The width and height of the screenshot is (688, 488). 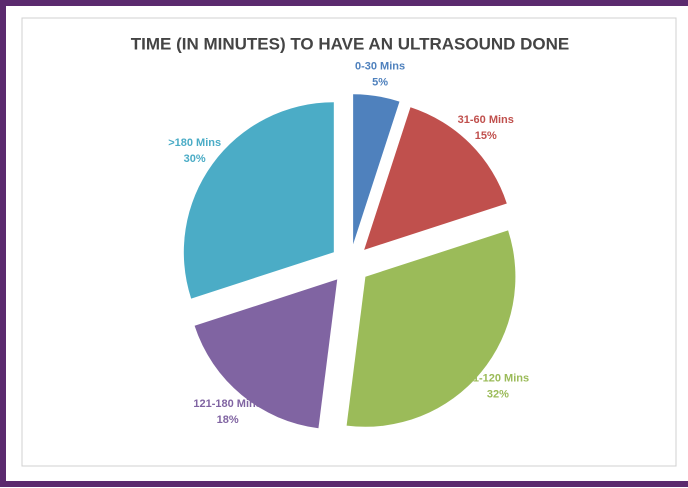 I want to click on slice-value-label: 5%, so click(x=380, y=82).